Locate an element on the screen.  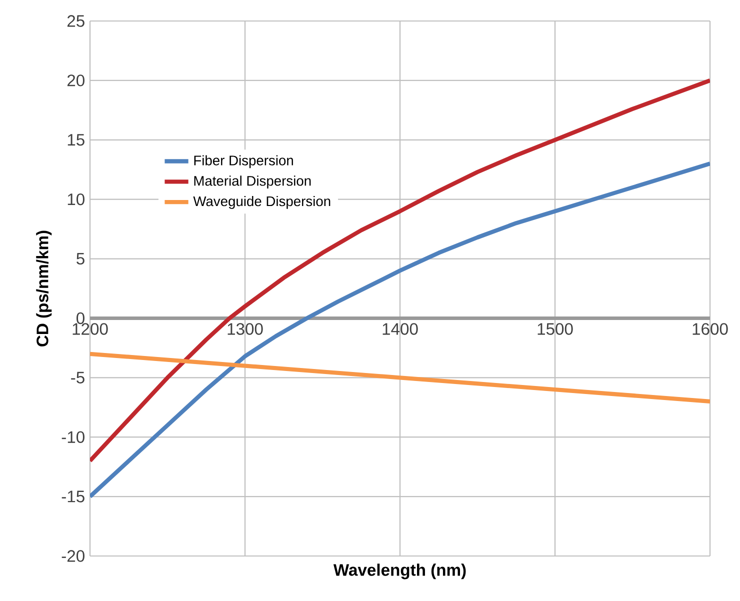
y-tick-label: 0 is located at coordinates (80, 318).